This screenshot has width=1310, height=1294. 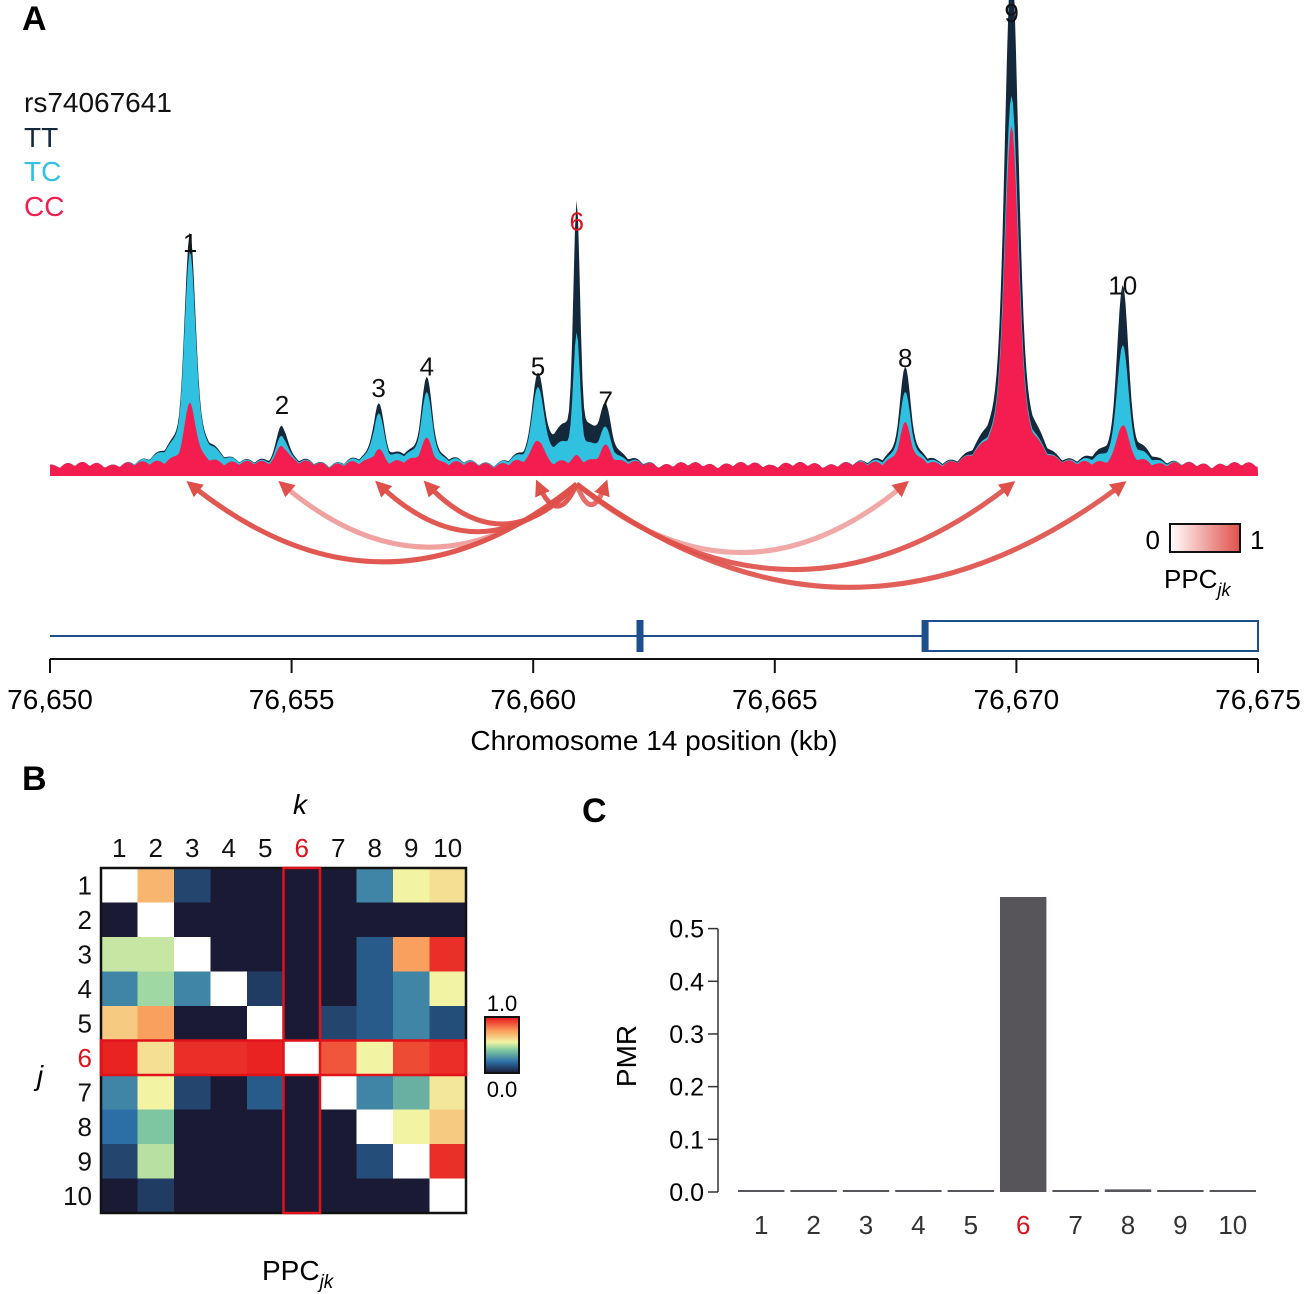 I want to click on interaction-arcs, so click(x=656, y=534).